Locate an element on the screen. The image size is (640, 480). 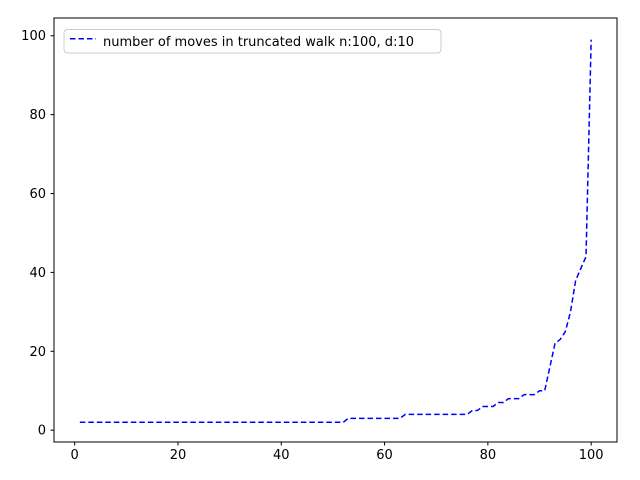
y-tick-label: 40 is located at coordinates (37, 273).